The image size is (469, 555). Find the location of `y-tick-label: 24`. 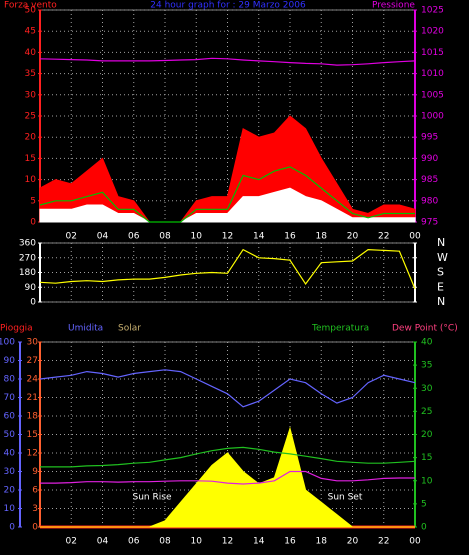

y-tick-label: 24 is located at coordinates (33, 380).